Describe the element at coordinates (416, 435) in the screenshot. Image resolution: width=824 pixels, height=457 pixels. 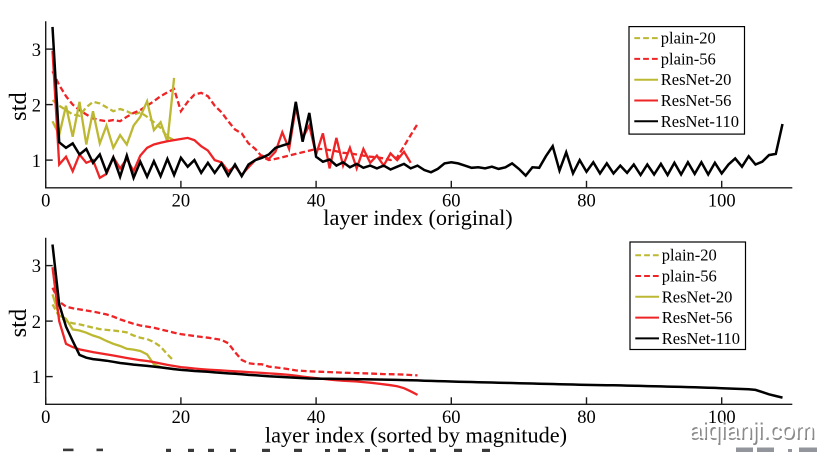
I see `svg-text:layer index (sorted by magnitu: layer index (sorted by magnitude)` at that location.